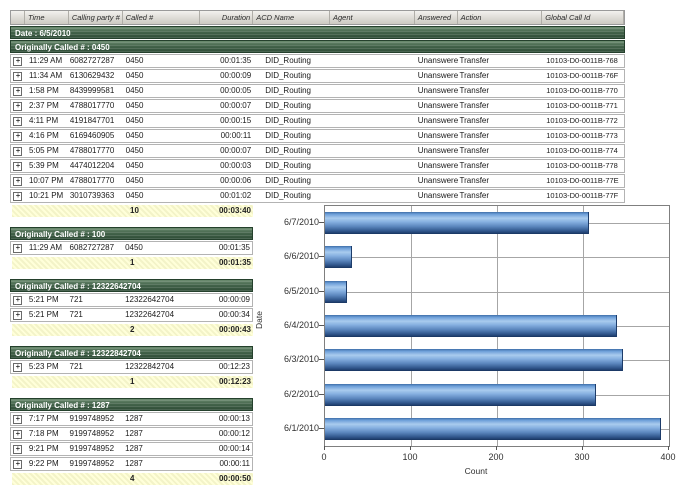 The image size is (676, 485). What do you see at coordinates (234, 329) in the screenshot?
I see `summary-total-duration: 00:00:43` at bounding box center [234, 329].